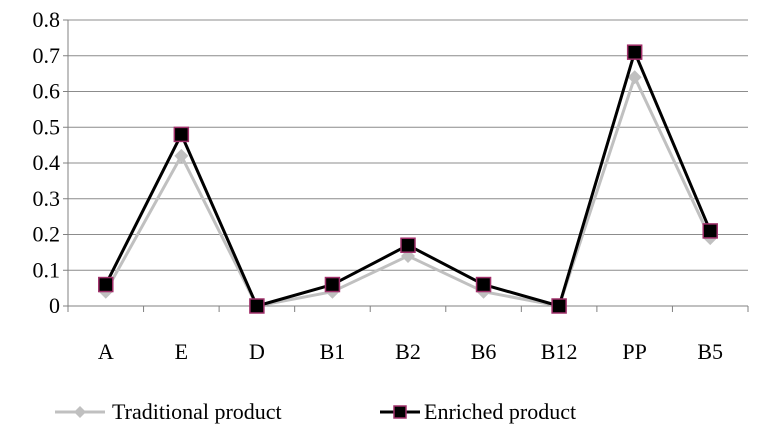 The image size is (760, 425). I want to click on y-tick-labels: 0 0.1 0.2 0.3 0.4 0.5 0.6 0.7 0.8, so click(50, 162).